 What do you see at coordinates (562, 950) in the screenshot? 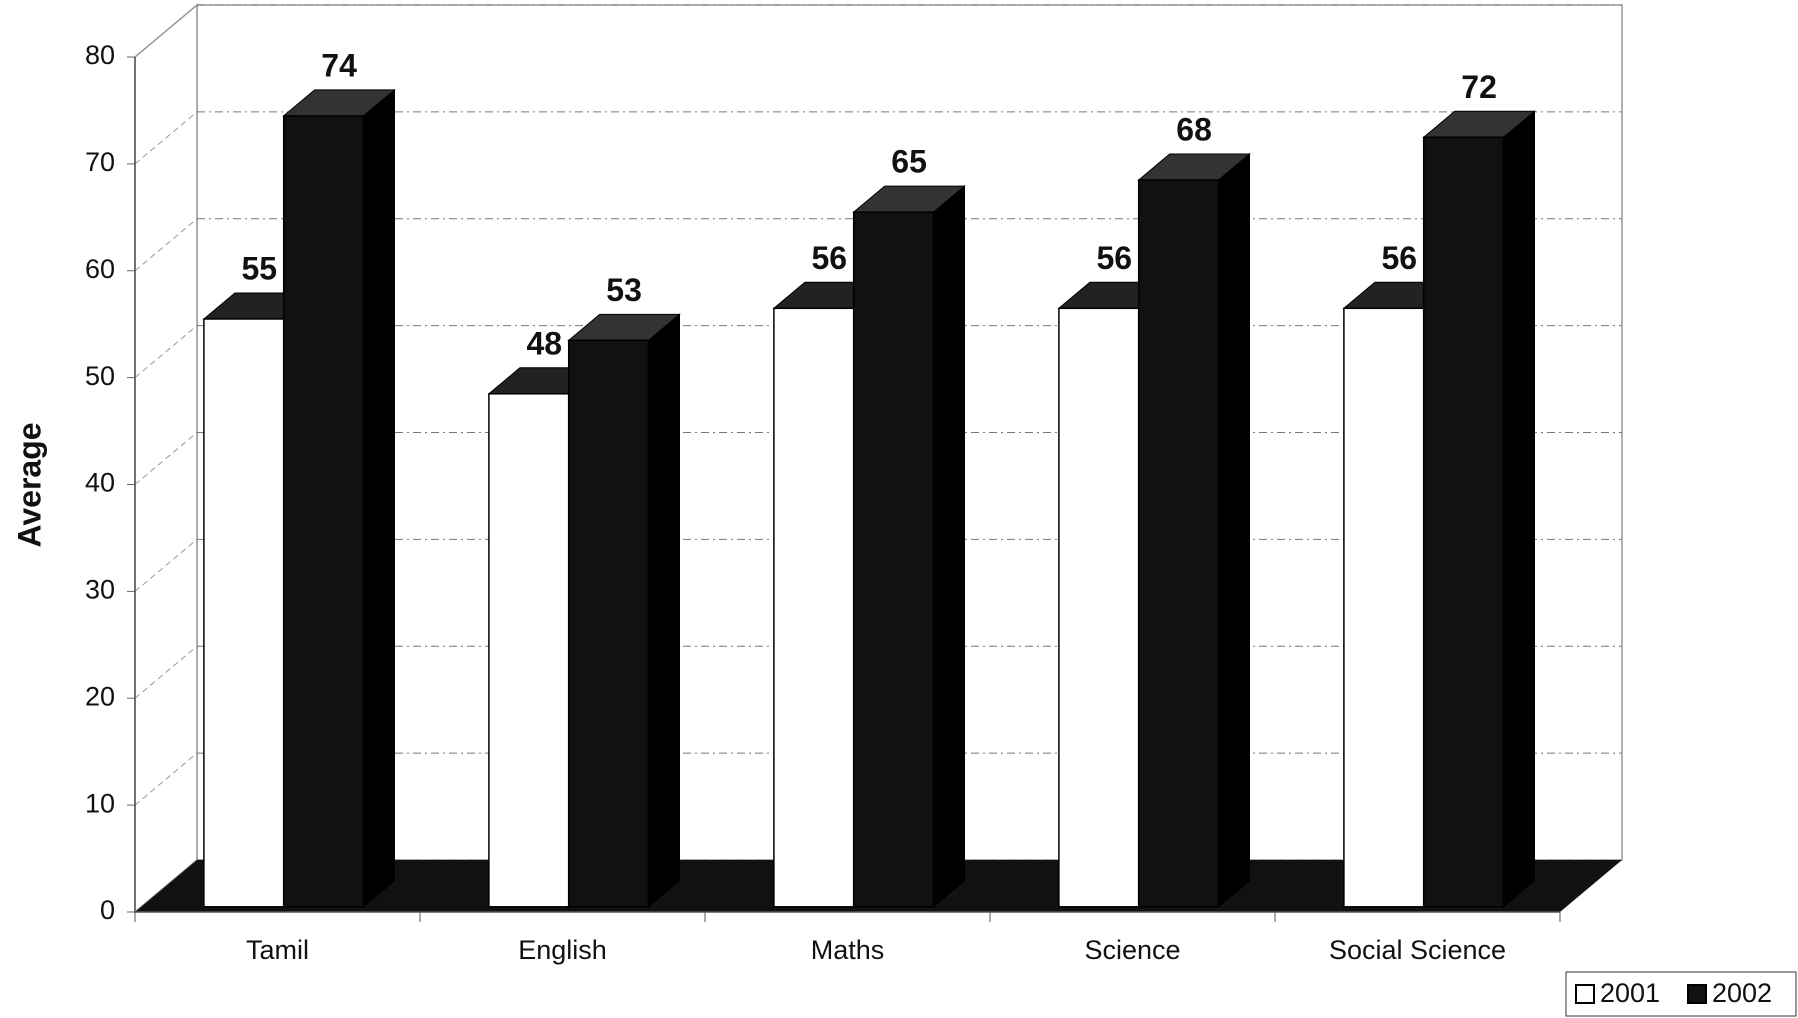
I see `x-tick-label: English` at bounding box center [562, 950].